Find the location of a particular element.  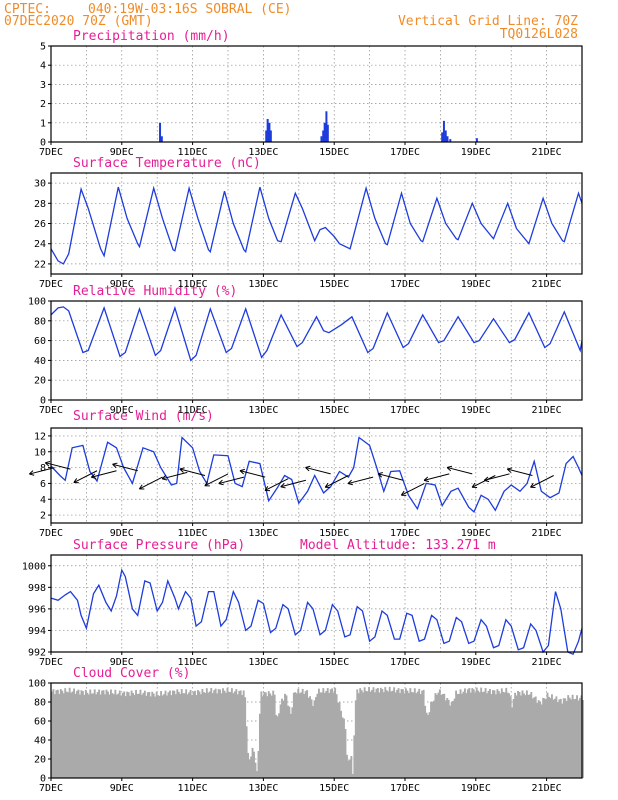

y-tick-label: 100 is located at coordinates (37, 684).